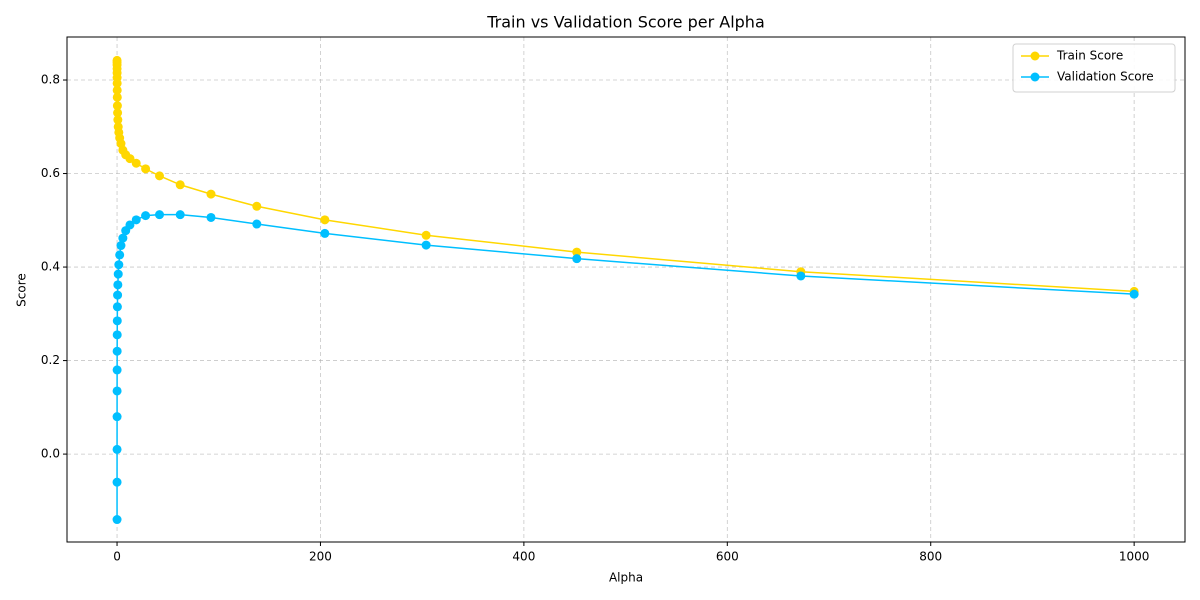 This screenshot has width=1200, height=600. Describe the element at coordinates (523, 557) in the screenshot. I see `x-tick-label: 400` at that location.